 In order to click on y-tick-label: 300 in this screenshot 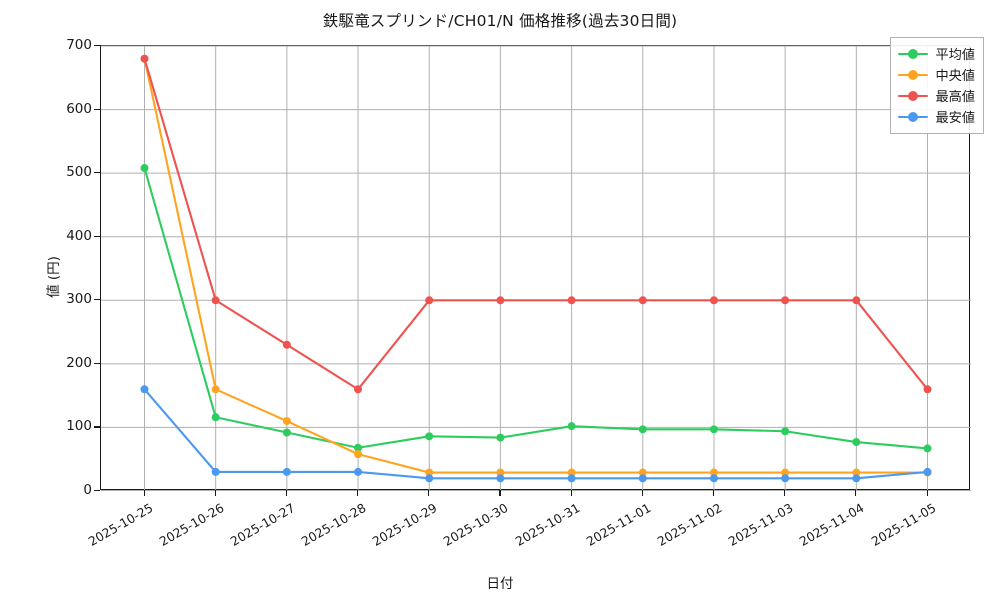, I will do `click(79, 299)`.